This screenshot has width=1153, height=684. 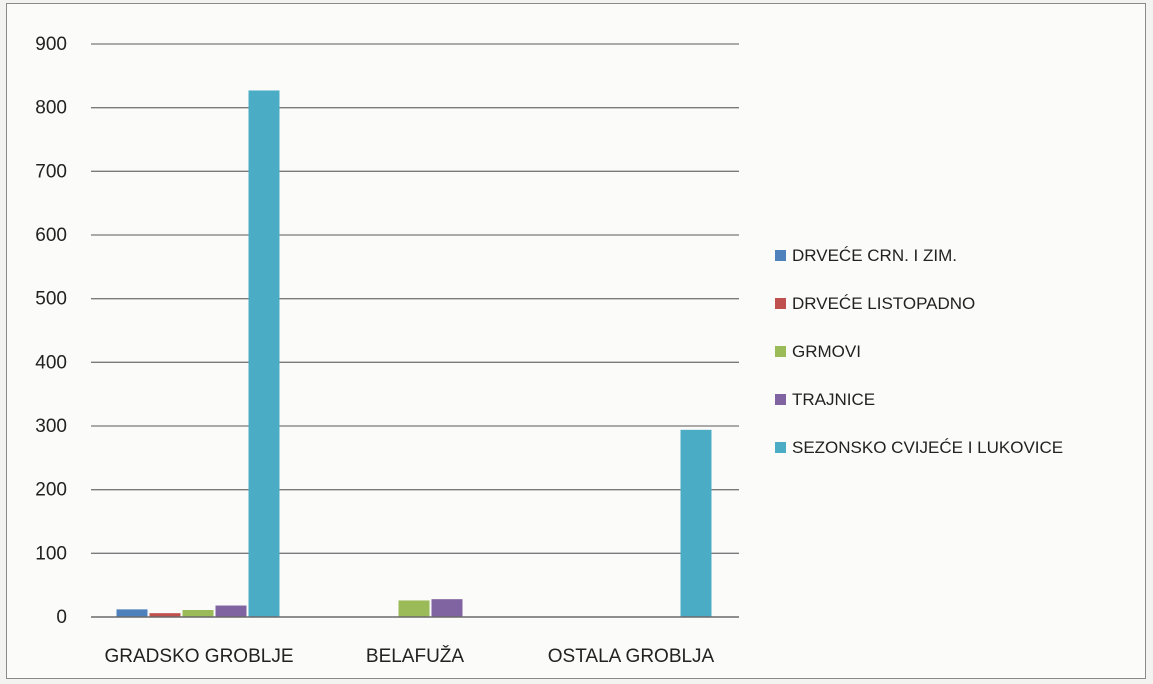 I want to click on y-tick-label: 600, so click(x=51, y=235).